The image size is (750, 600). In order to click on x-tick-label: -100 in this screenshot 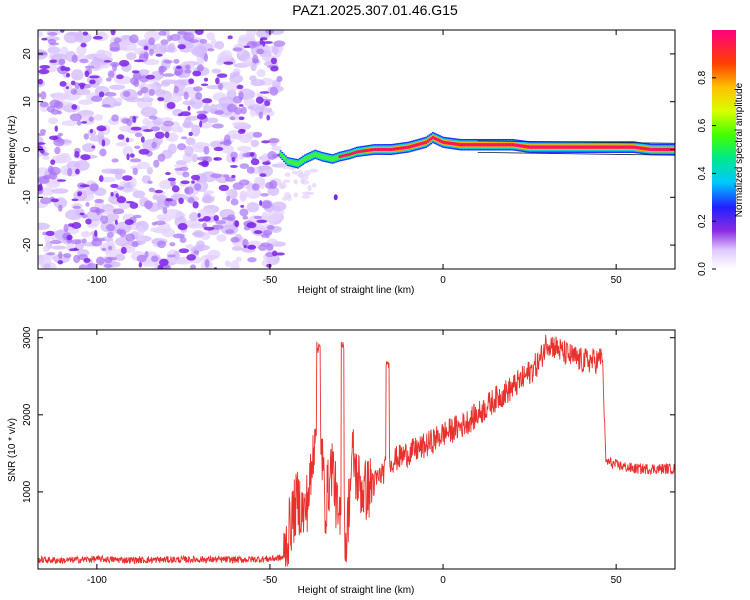, I will do `click(97, 280)`.